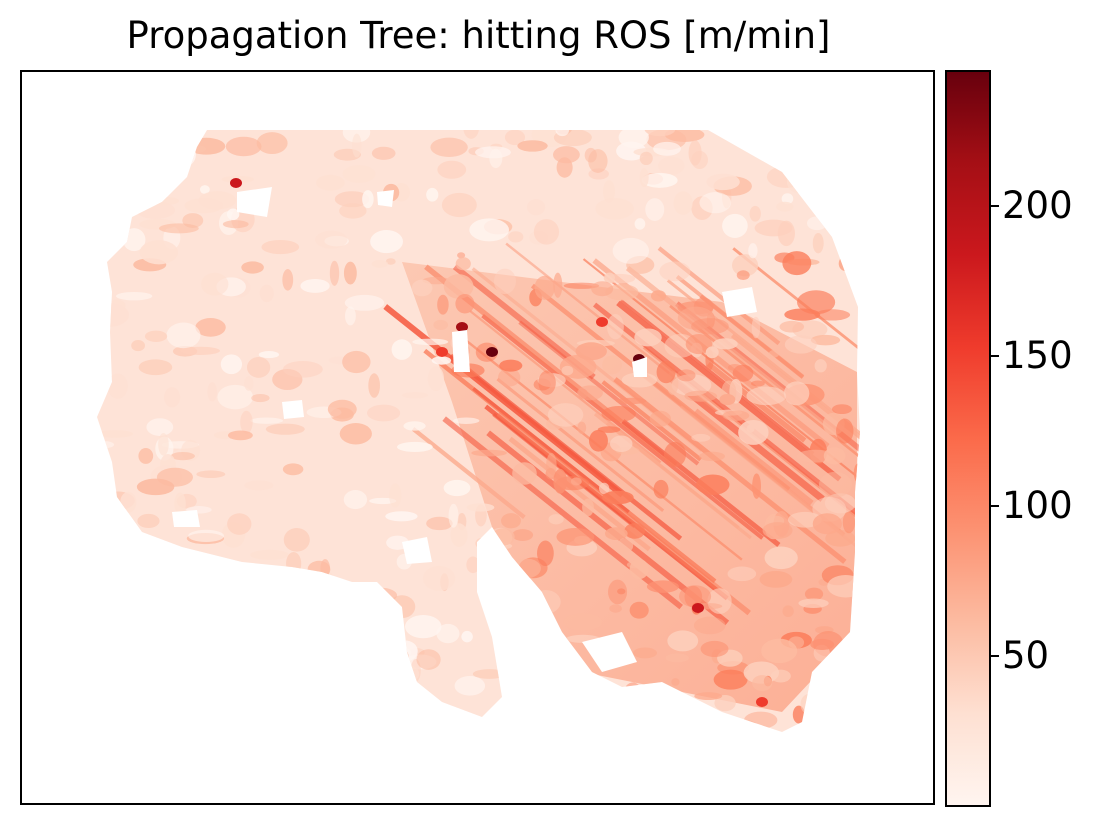 This screenshot has height=829, width=1115. Describe the element at coordinates (968, 438) in the screenshot. I see `colorbar-gradient` at that location.